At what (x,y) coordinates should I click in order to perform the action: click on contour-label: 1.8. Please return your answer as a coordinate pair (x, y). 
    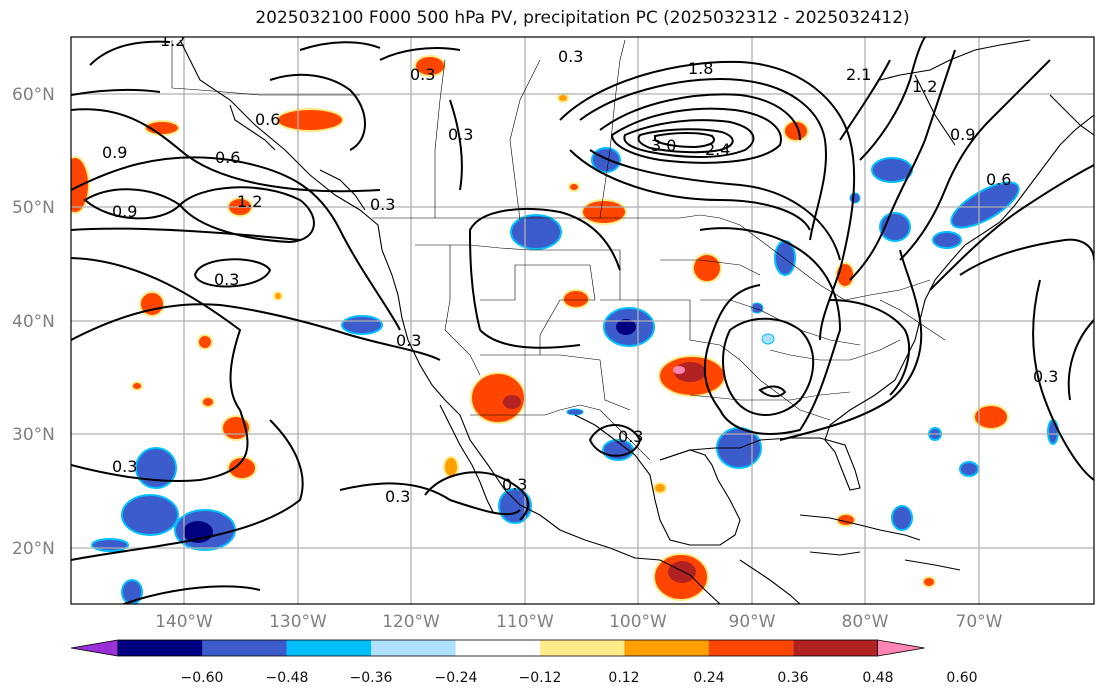
    Looking at the image, I should click on (700, 68).